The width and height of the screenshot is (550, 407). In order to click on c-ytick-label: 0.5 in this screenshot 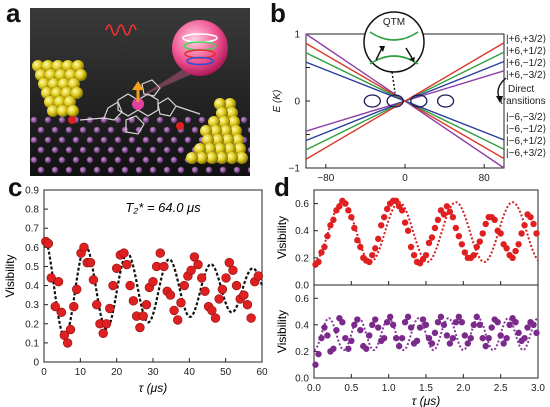, I will do `click(32, 267)`.